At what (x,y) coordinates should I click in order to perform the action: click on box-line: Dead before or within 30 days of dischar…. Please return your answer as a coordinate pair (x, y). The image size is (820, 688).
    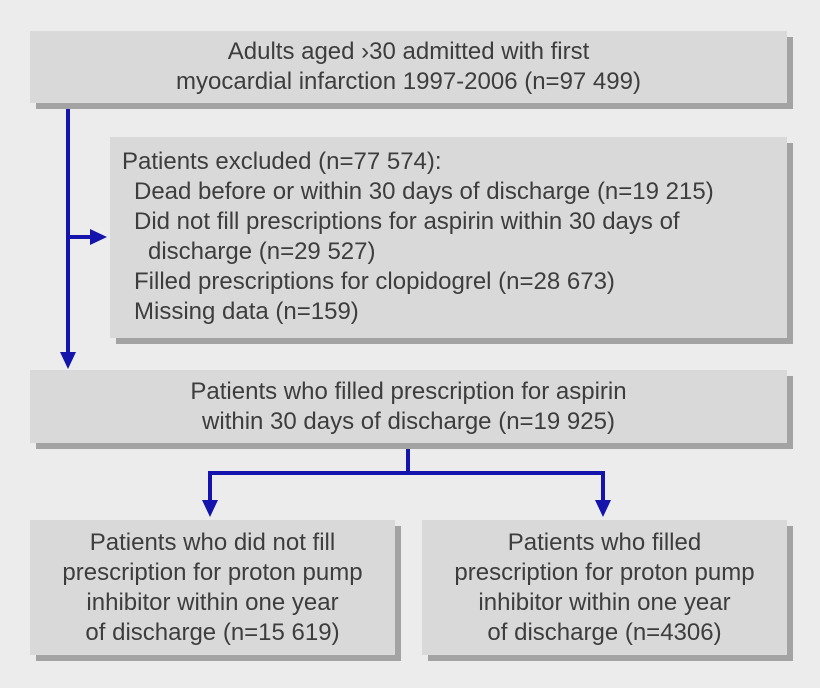
    Looking at the image, I should click on (424, 191).